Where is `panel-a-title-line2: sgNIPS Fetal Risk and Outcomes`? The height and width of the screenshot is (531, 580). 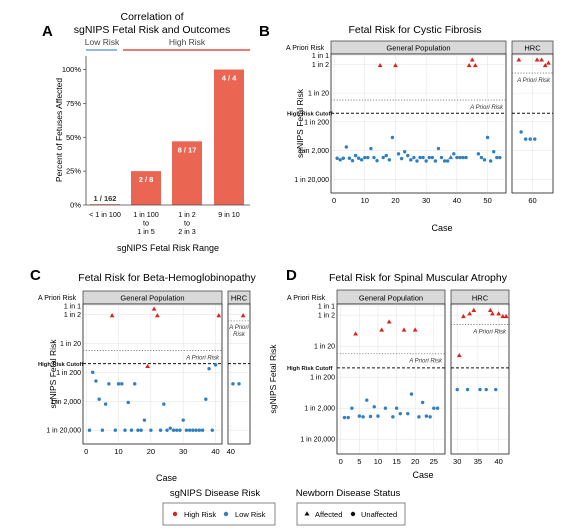 panel-a-title-line2: sgNIPS Fetal Risk and Outcomes is located at coordinates (152, 30).